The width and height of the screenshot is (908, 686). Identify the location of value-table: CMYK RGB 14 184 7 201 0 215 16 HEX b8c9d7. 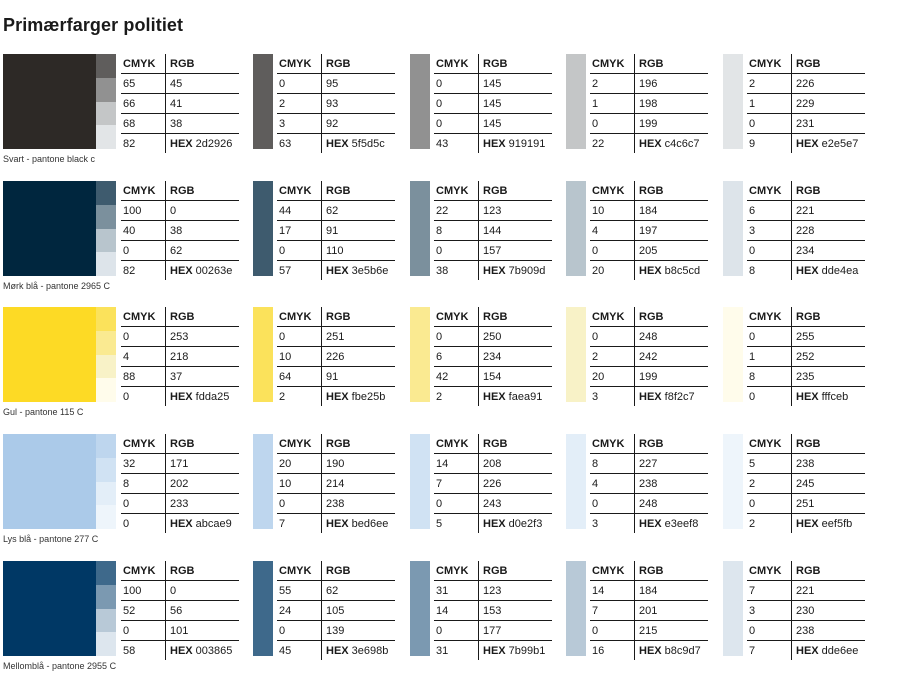
(649, 610).